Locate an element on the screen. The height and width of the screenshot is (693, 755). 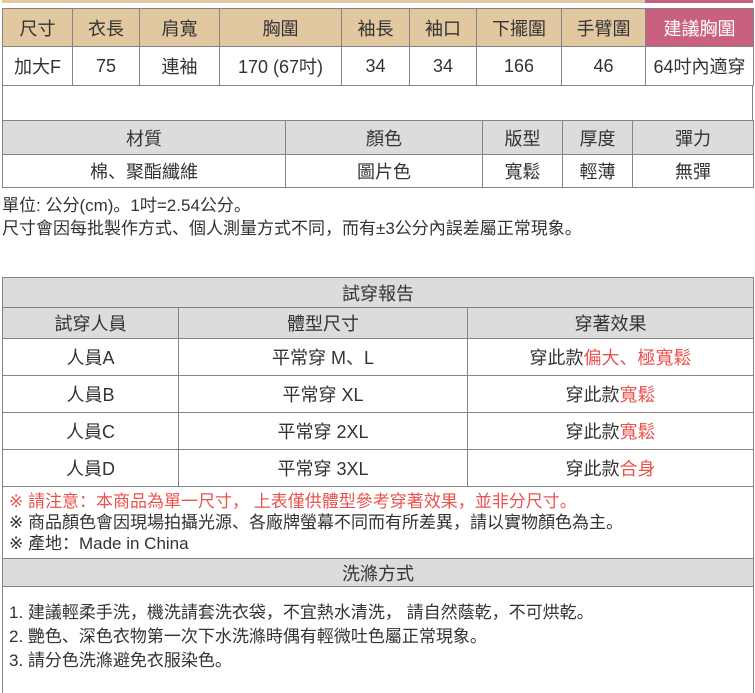
spec-table: 材質 顏色 版型 厚度 彈力 棉、聚酯纖維 圖片色 寬鬆 輕薄 無彈 is located at coordinates (378, 154).